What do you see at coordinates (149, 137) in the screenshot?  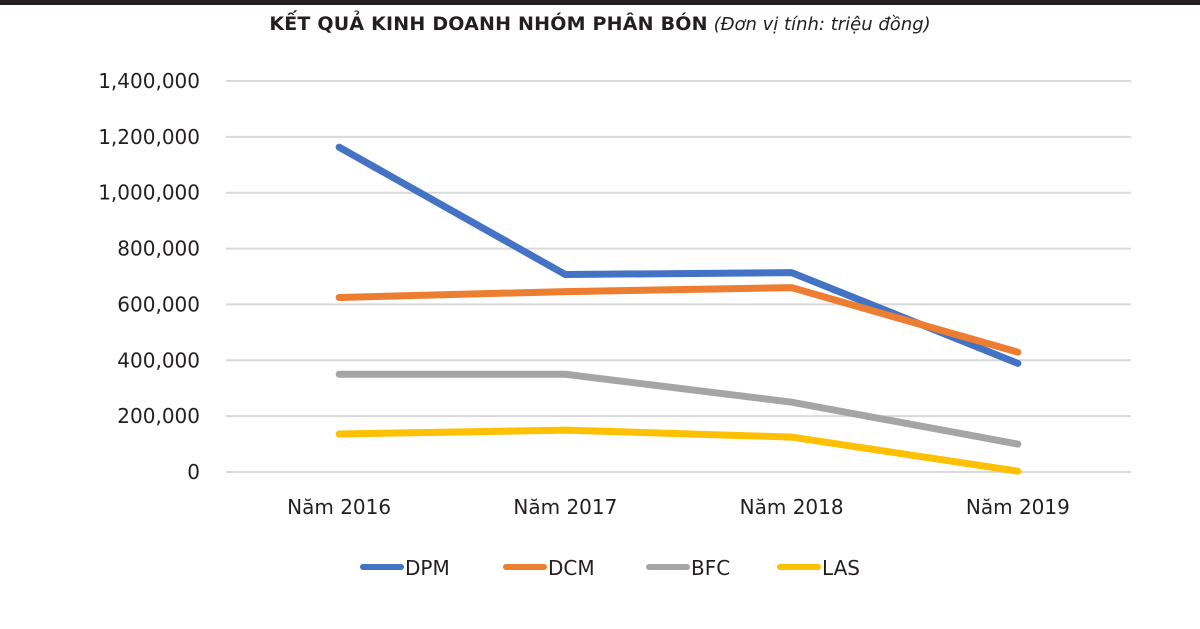 I see `y-tick-label: 1,200,000` at bounding box center [149, 137].